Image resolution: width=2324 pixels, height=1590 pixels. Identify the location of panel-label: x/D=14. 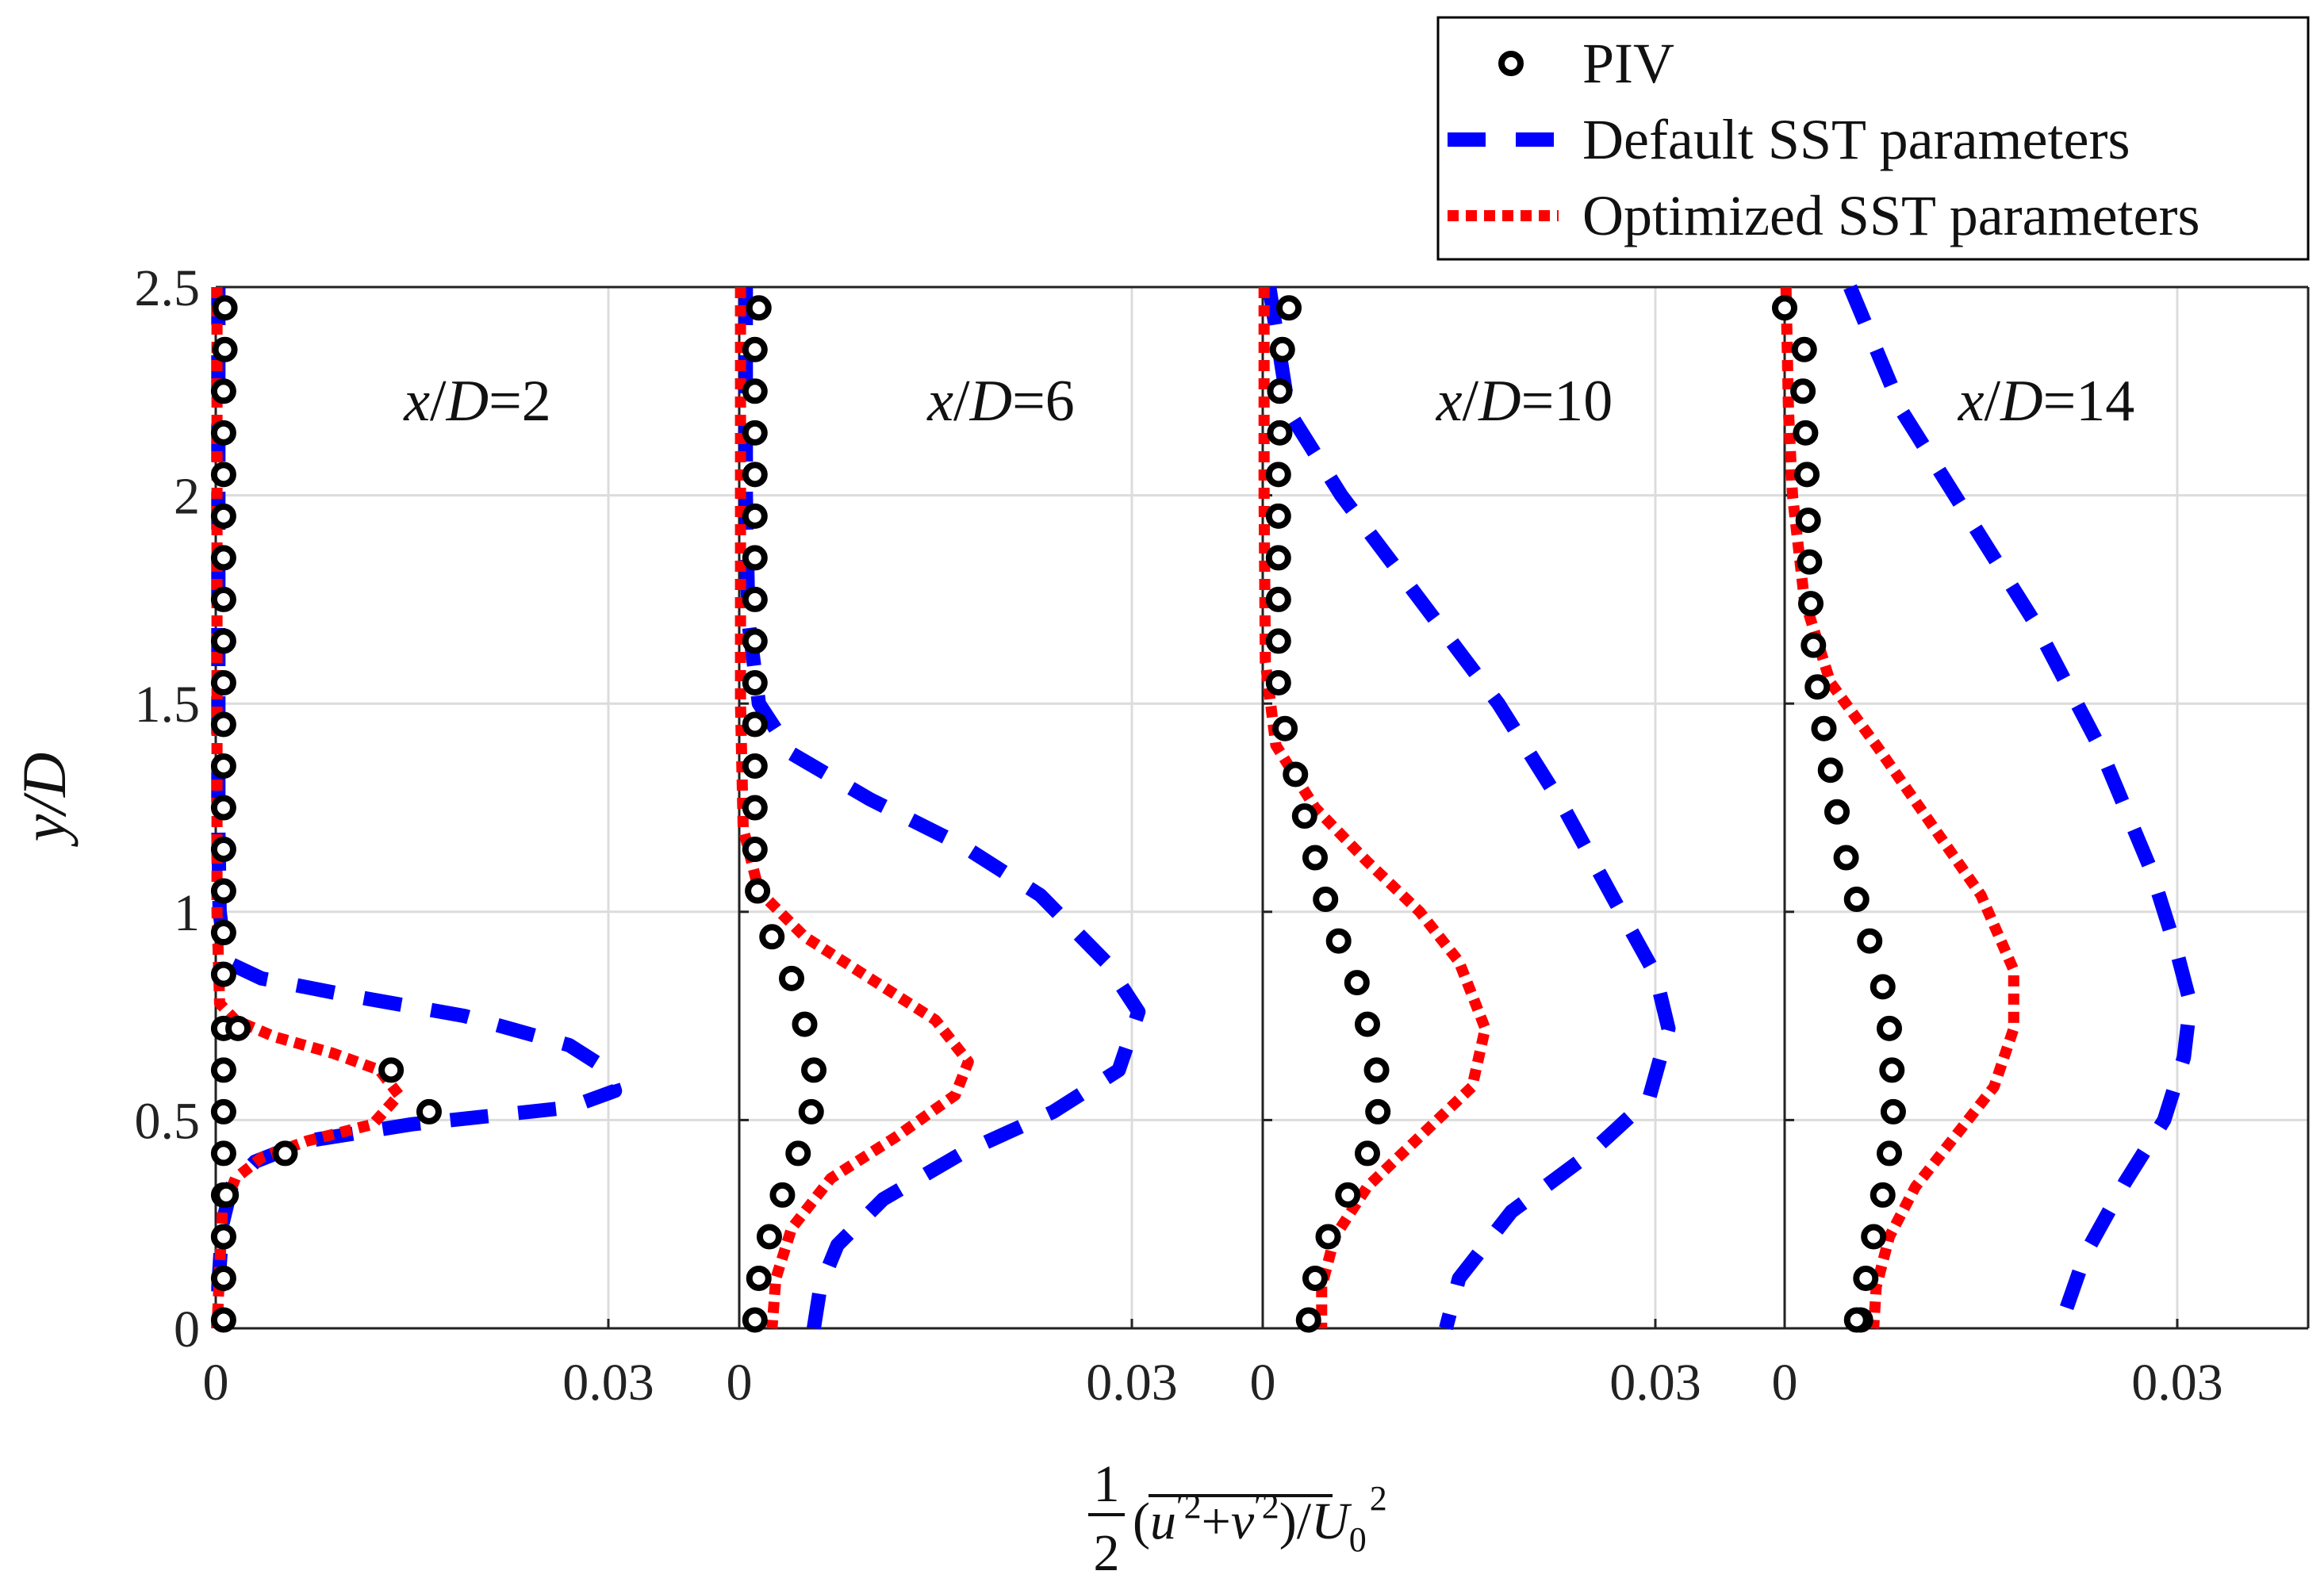
(2047, 402).